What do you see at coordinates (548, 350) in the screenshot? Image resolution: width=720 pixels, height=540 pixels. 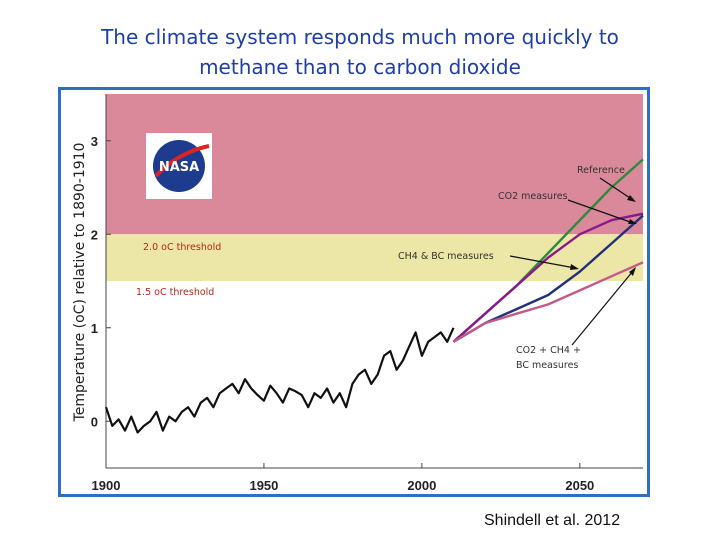 I see `annotation-combined-line-1: CO2 + CH4 +` at bounding box center [548, 350].